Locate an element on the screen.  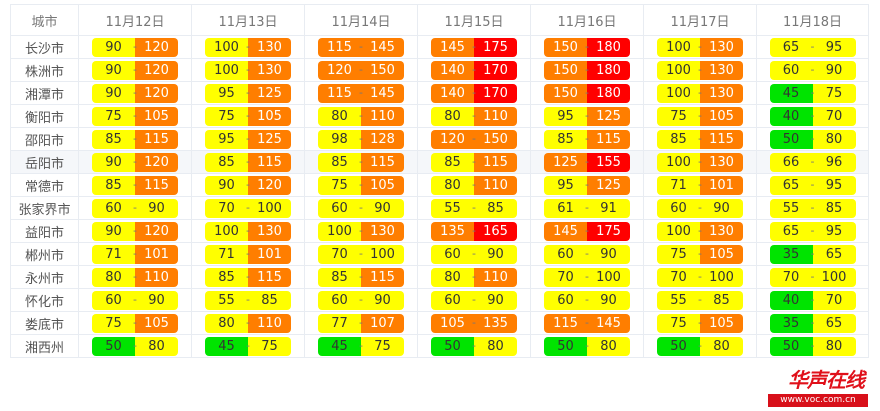
aqi-min: 95 is located at coordinates (565, 116).